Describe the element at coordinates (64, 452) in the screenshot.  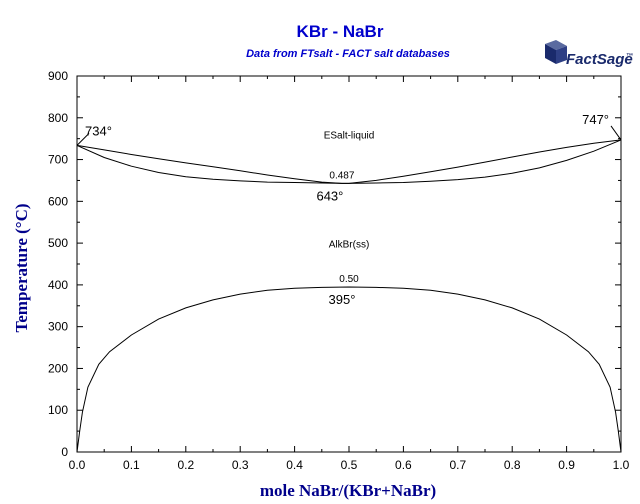
I see `y-tick-label: 0` at that location.